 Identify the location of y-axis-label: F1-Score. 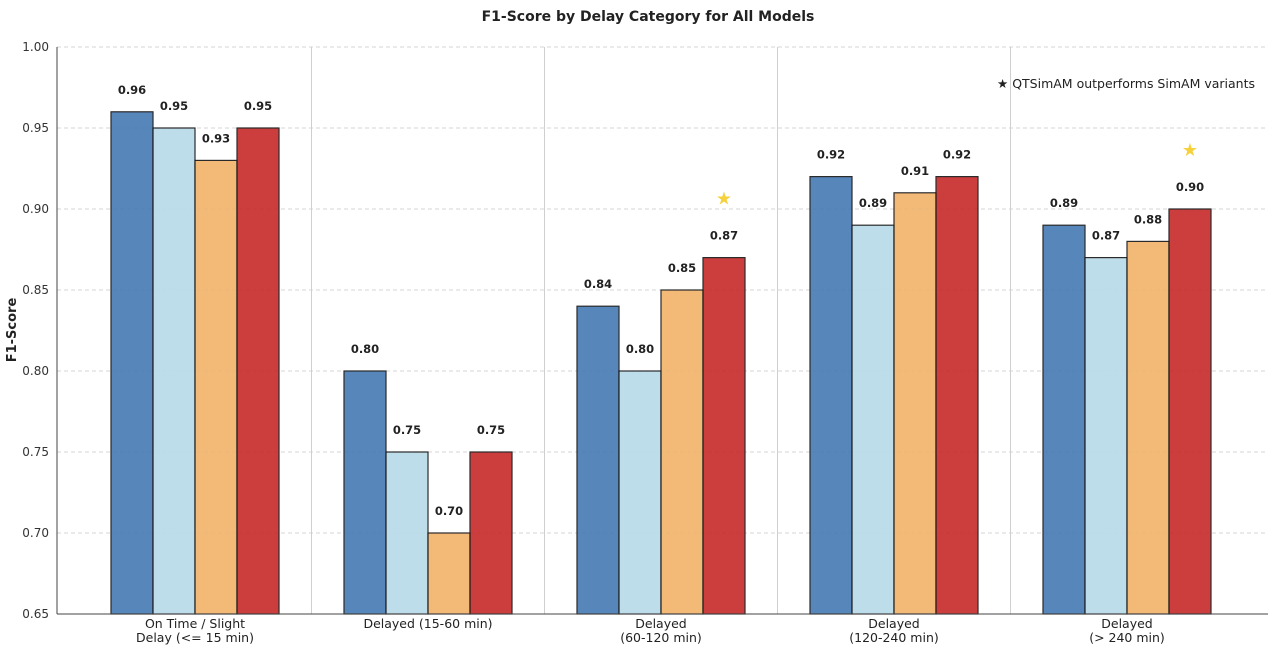
(12, 330).